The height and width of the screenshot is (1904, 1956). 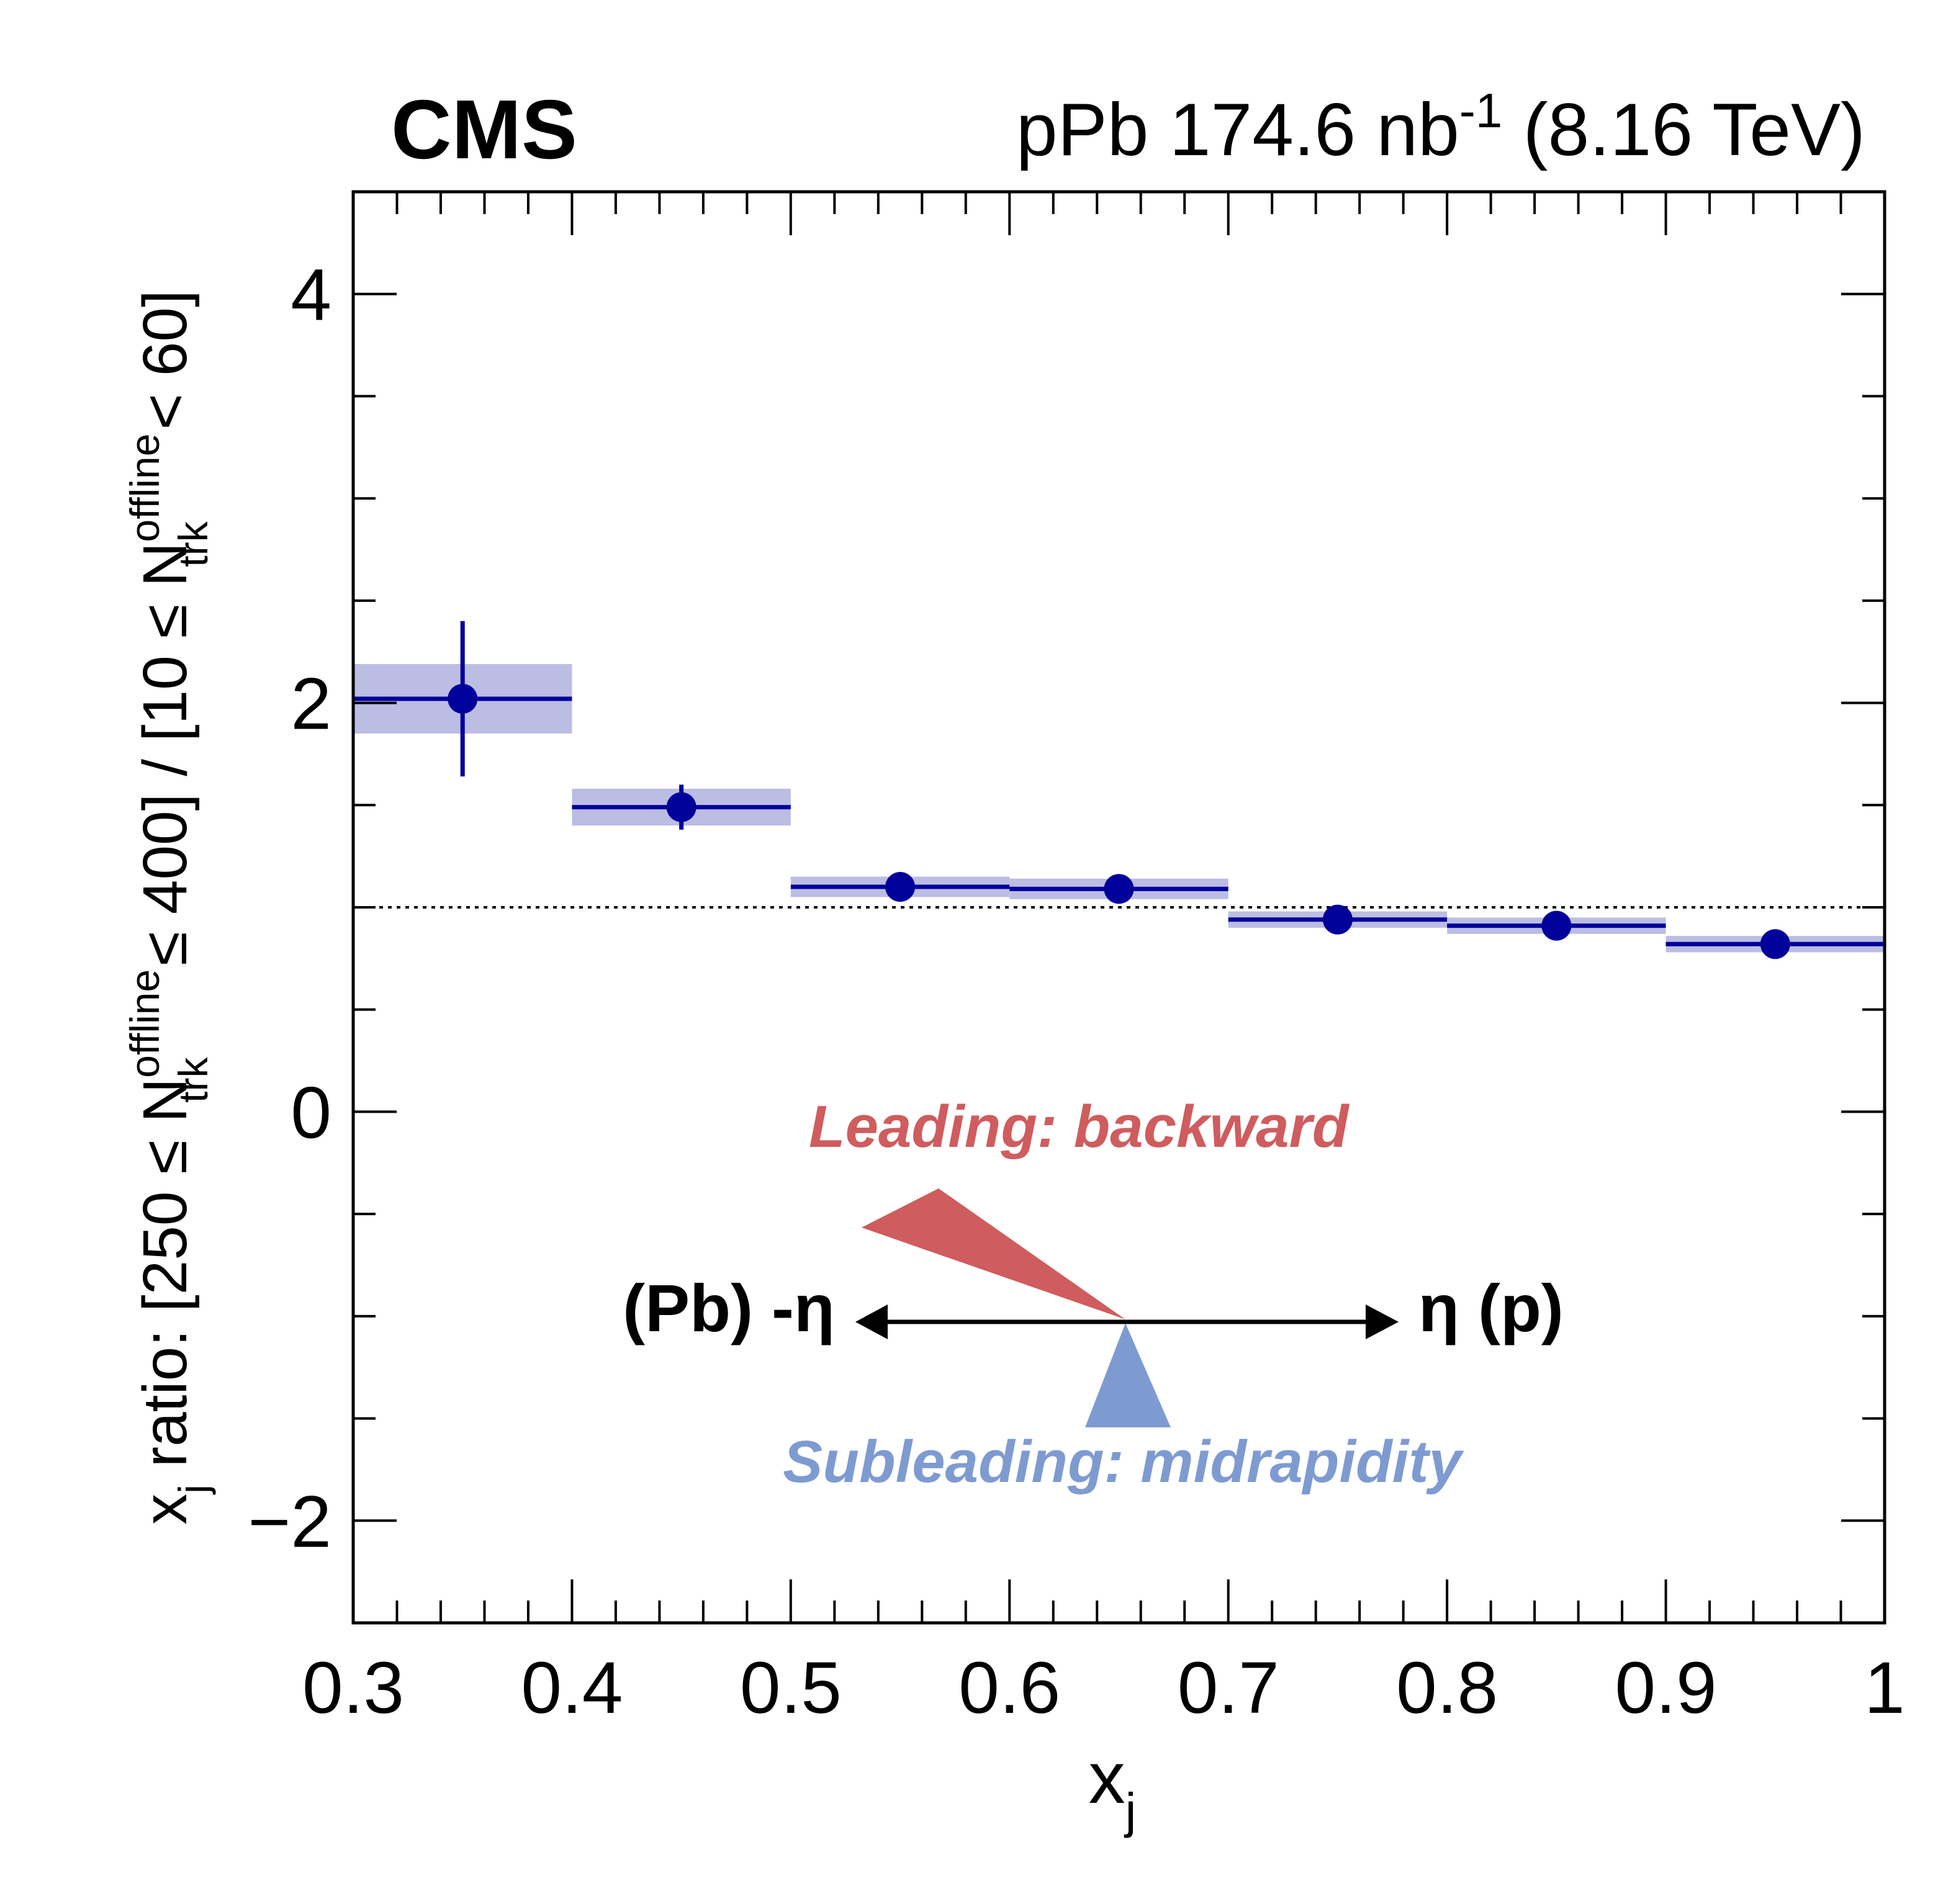 What do you see at coordinates (1107, 1778) in the screenshot?
I see `x-axis-label-main: x` at bounding box center [1107, 1778].